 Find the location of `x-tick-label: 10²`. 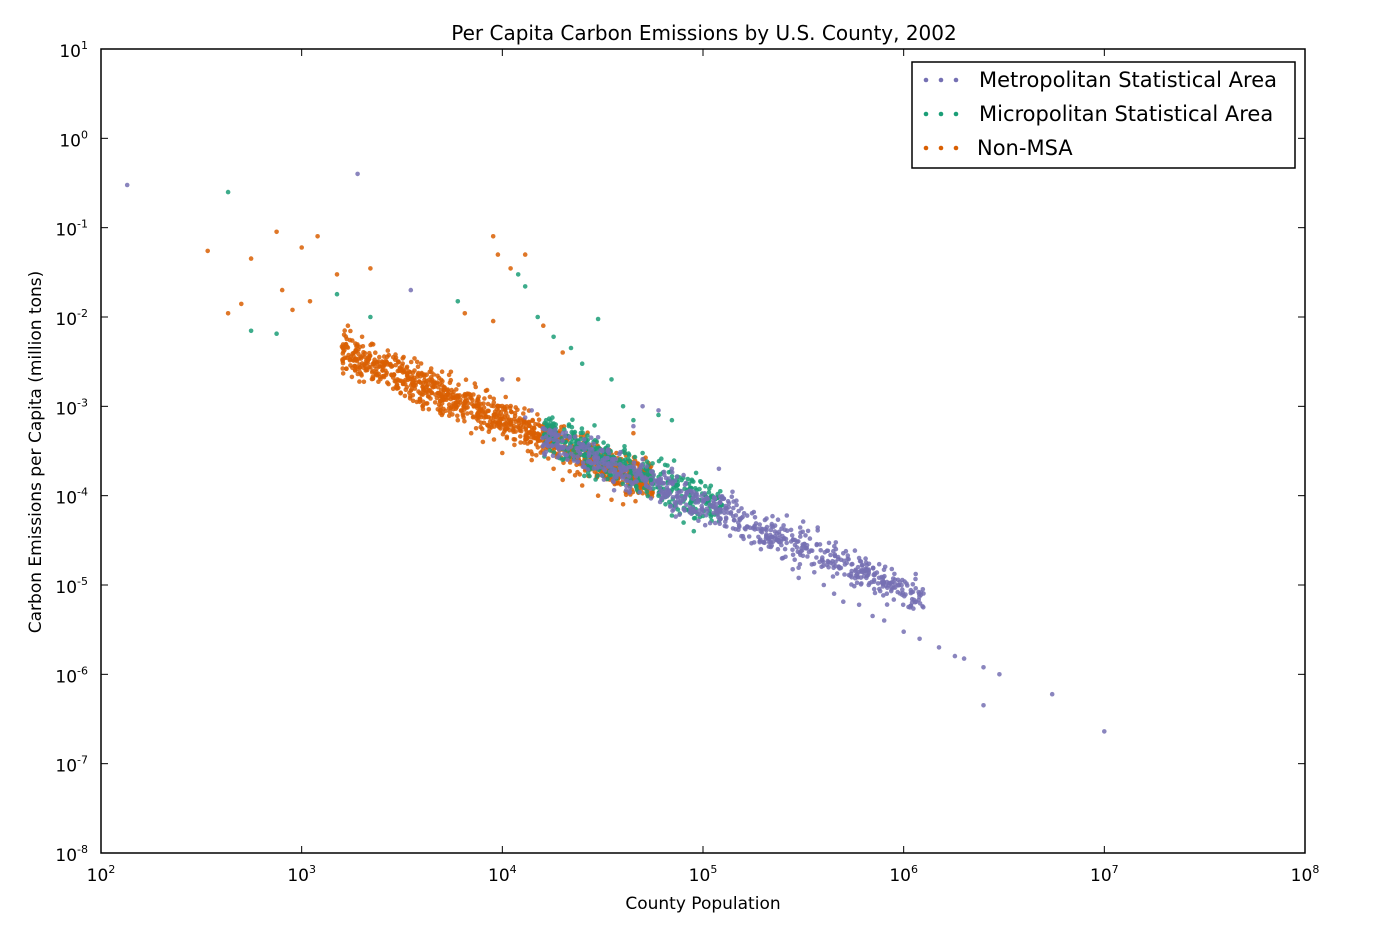

x-tick-label: 10² is located at coordinates (101, 874).